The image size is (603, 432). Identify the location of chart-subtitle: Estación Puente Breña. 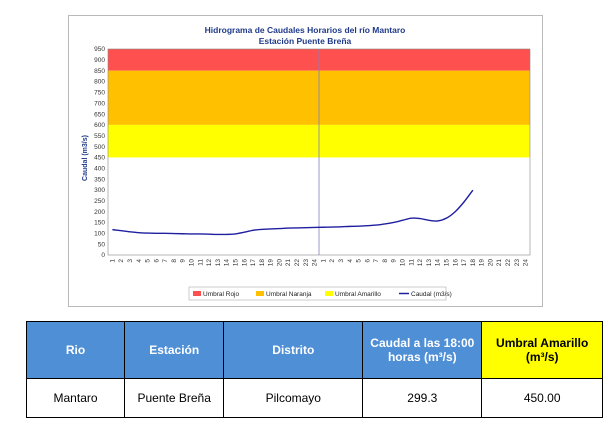
(305, 41).